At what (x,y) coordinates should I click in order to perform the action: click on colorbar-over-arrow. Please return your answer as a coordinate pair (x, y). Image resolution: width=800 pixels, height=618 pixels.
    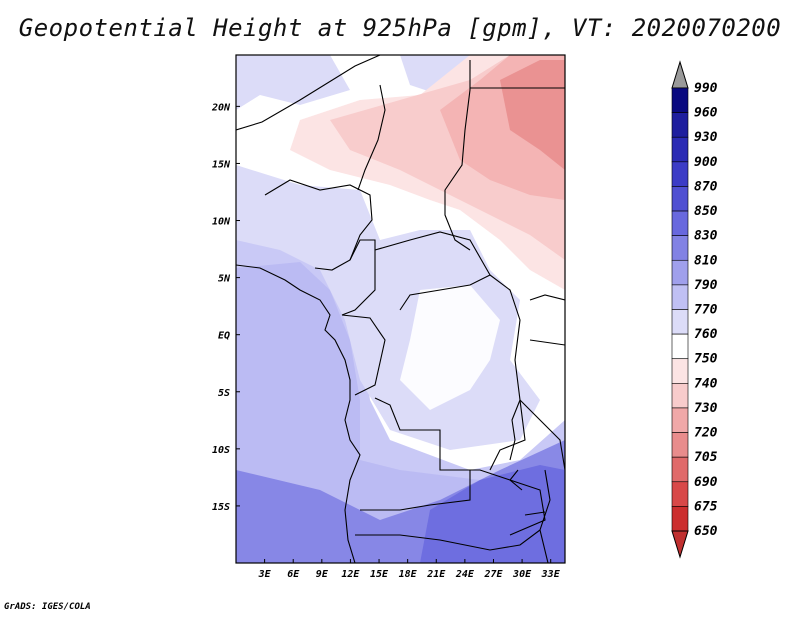
    Looking at the image, I should click on (680, 74).